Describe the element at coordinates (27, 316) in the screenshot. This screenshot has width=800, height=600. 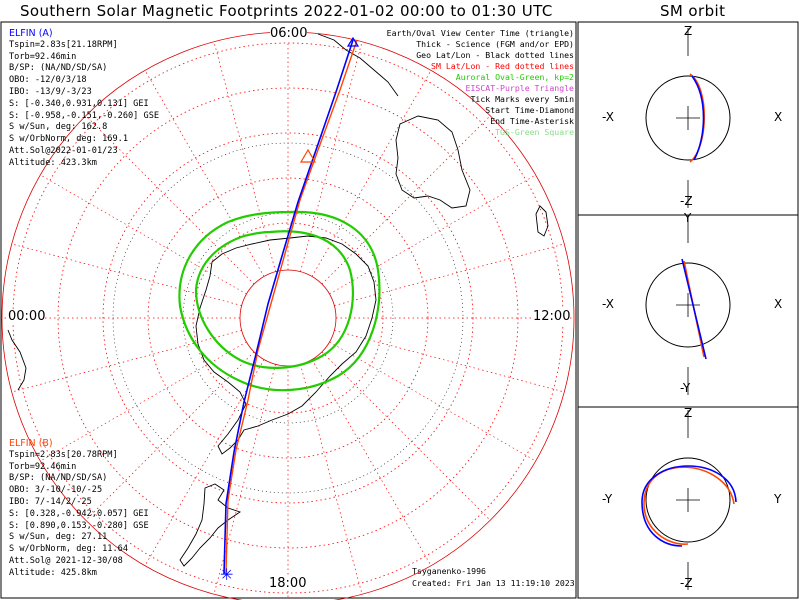
I see `clock-label-left: 00:00` at that location.